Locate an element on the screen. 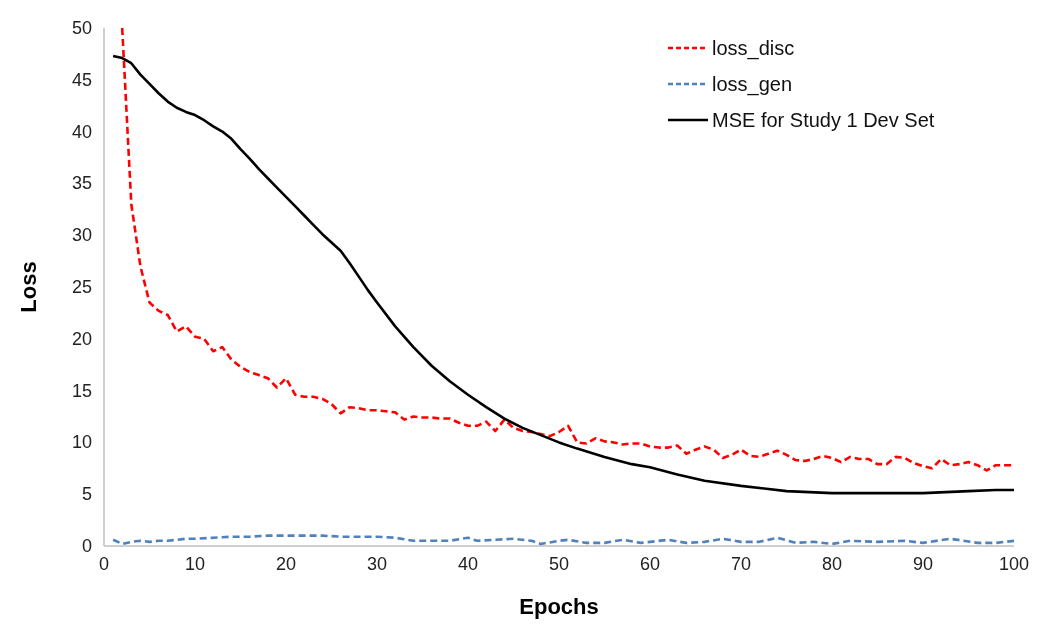  y-tick-label: 15 is located at coordinates (81, 390).